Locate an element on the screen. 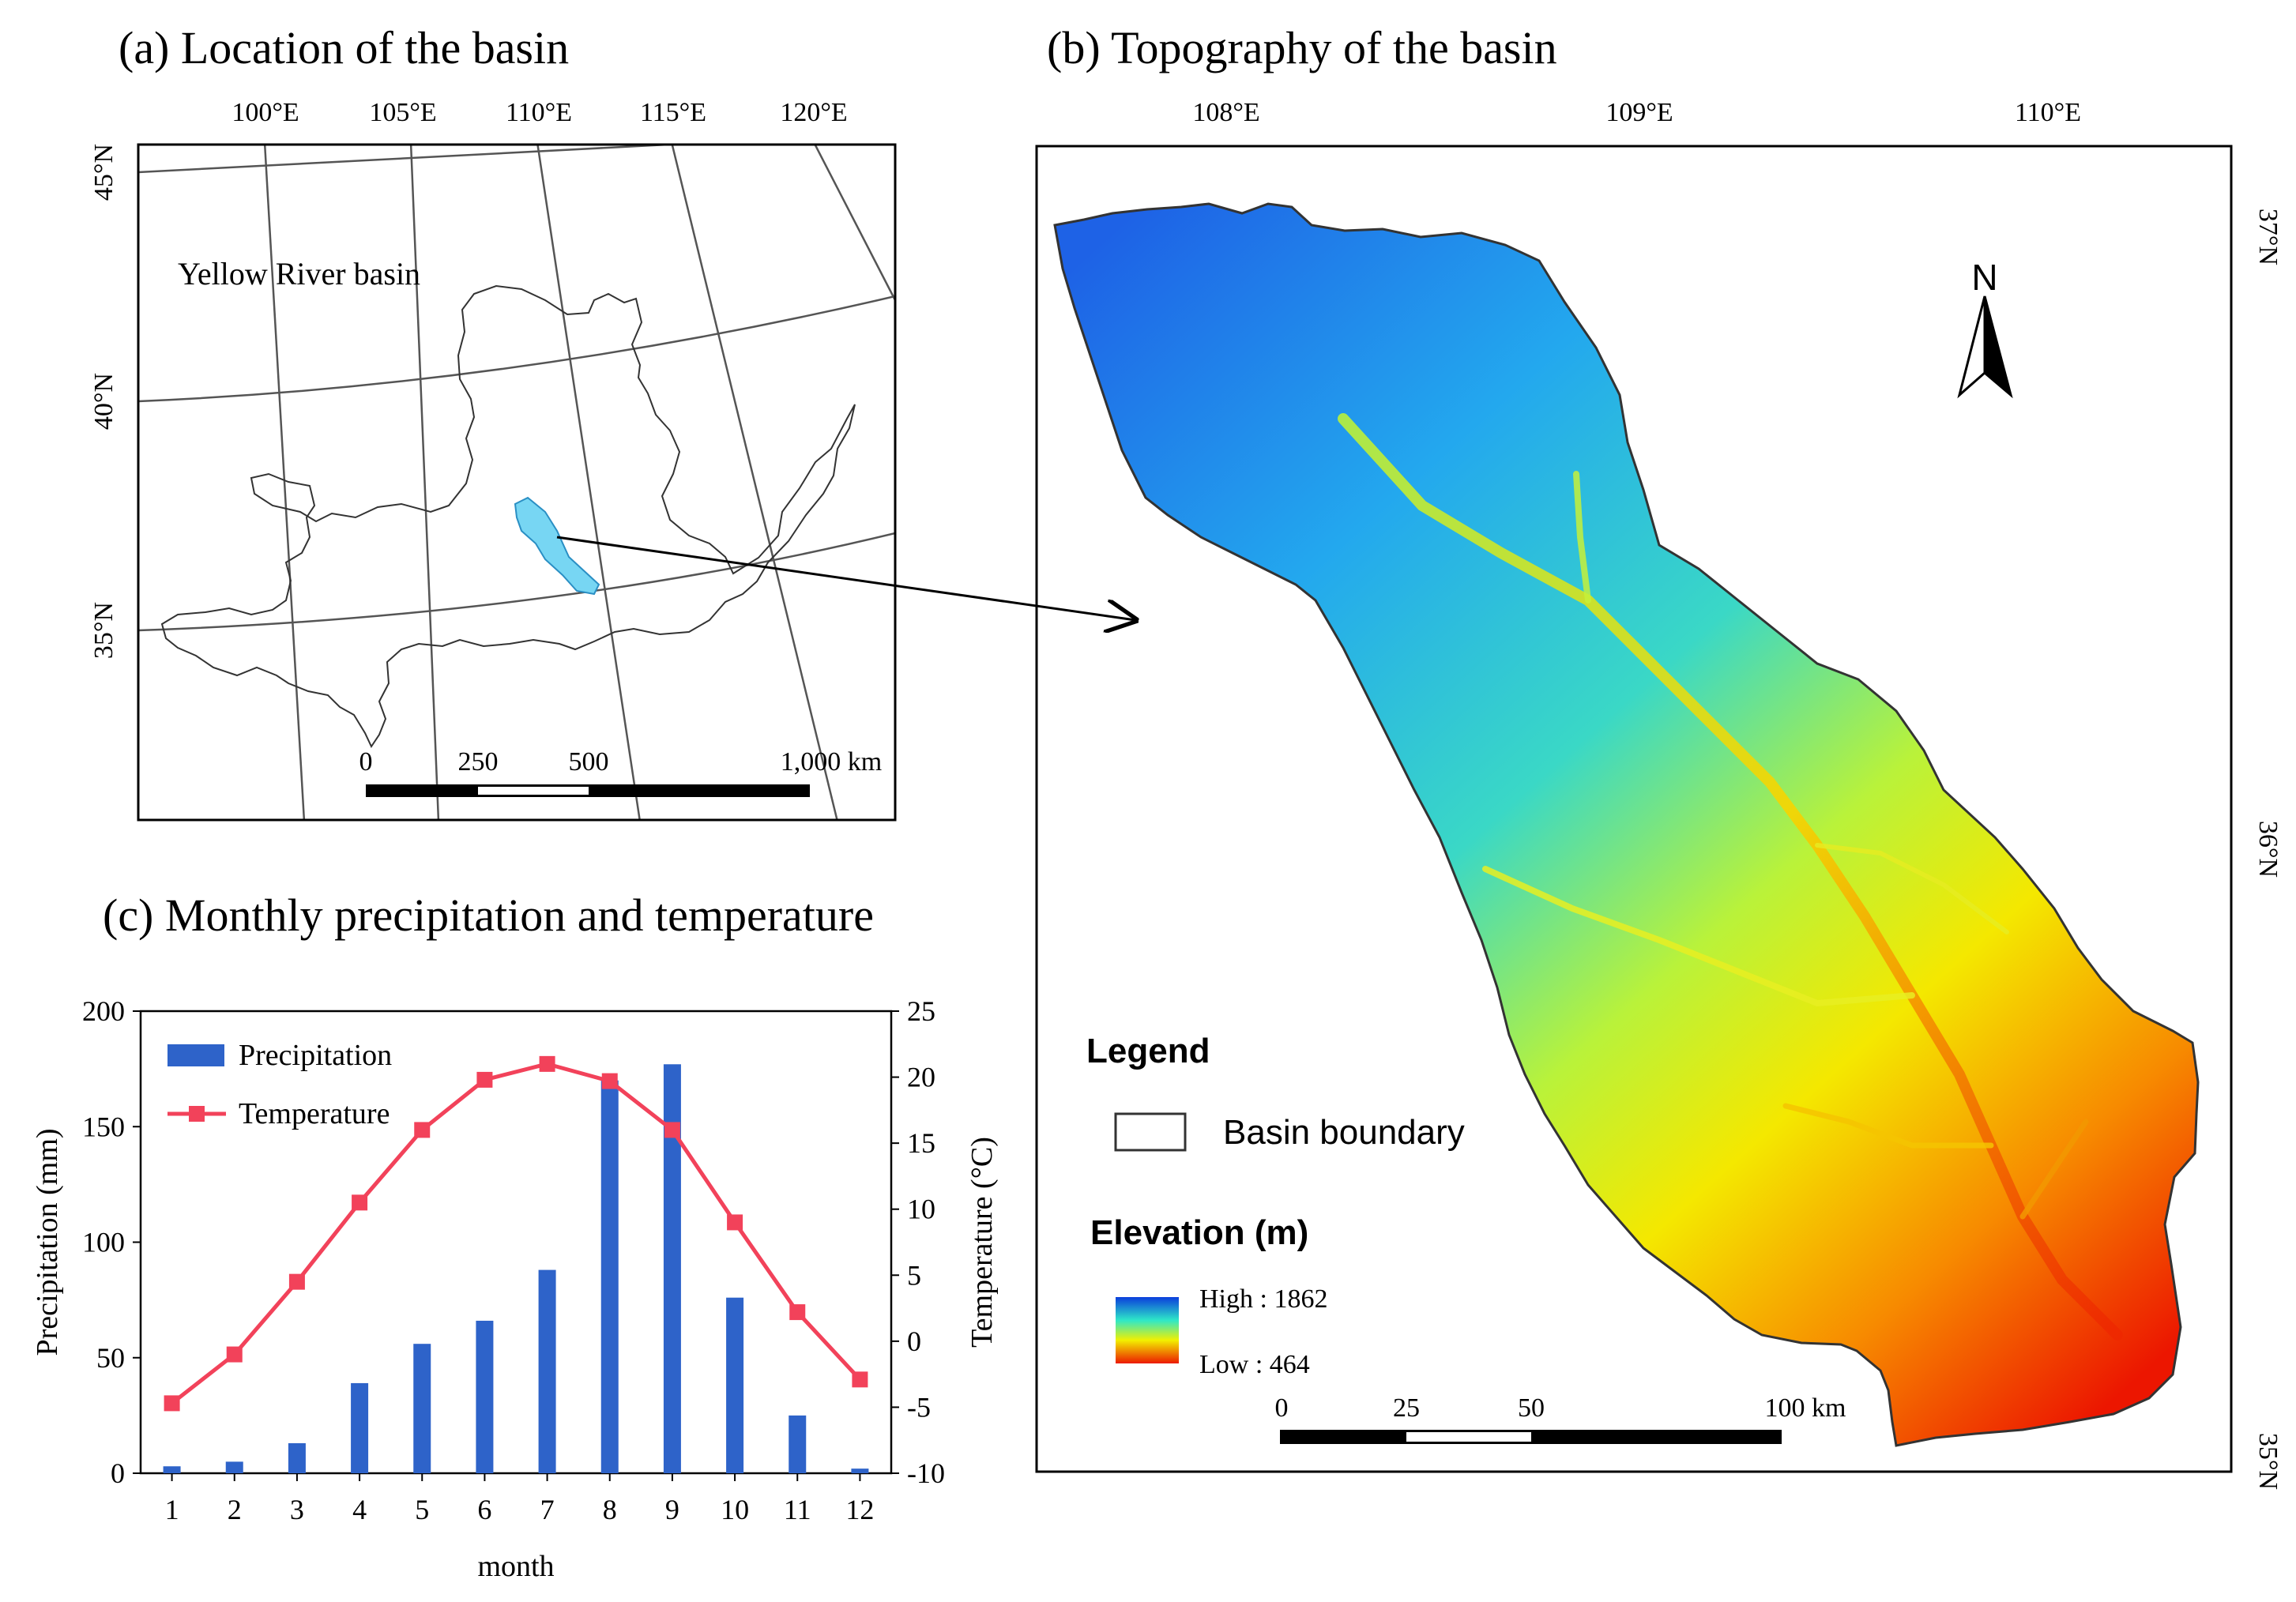 This screenshot has width=2296, height=1602. lon-label-b-1: 109°E is located at coordinates (1639, 113).